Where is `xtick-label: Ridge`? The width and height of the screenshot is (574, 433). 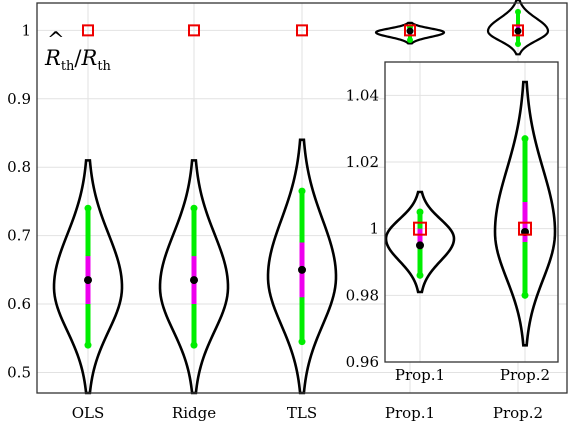 xtick-label: Ridge is located at coordinates (194, 413).